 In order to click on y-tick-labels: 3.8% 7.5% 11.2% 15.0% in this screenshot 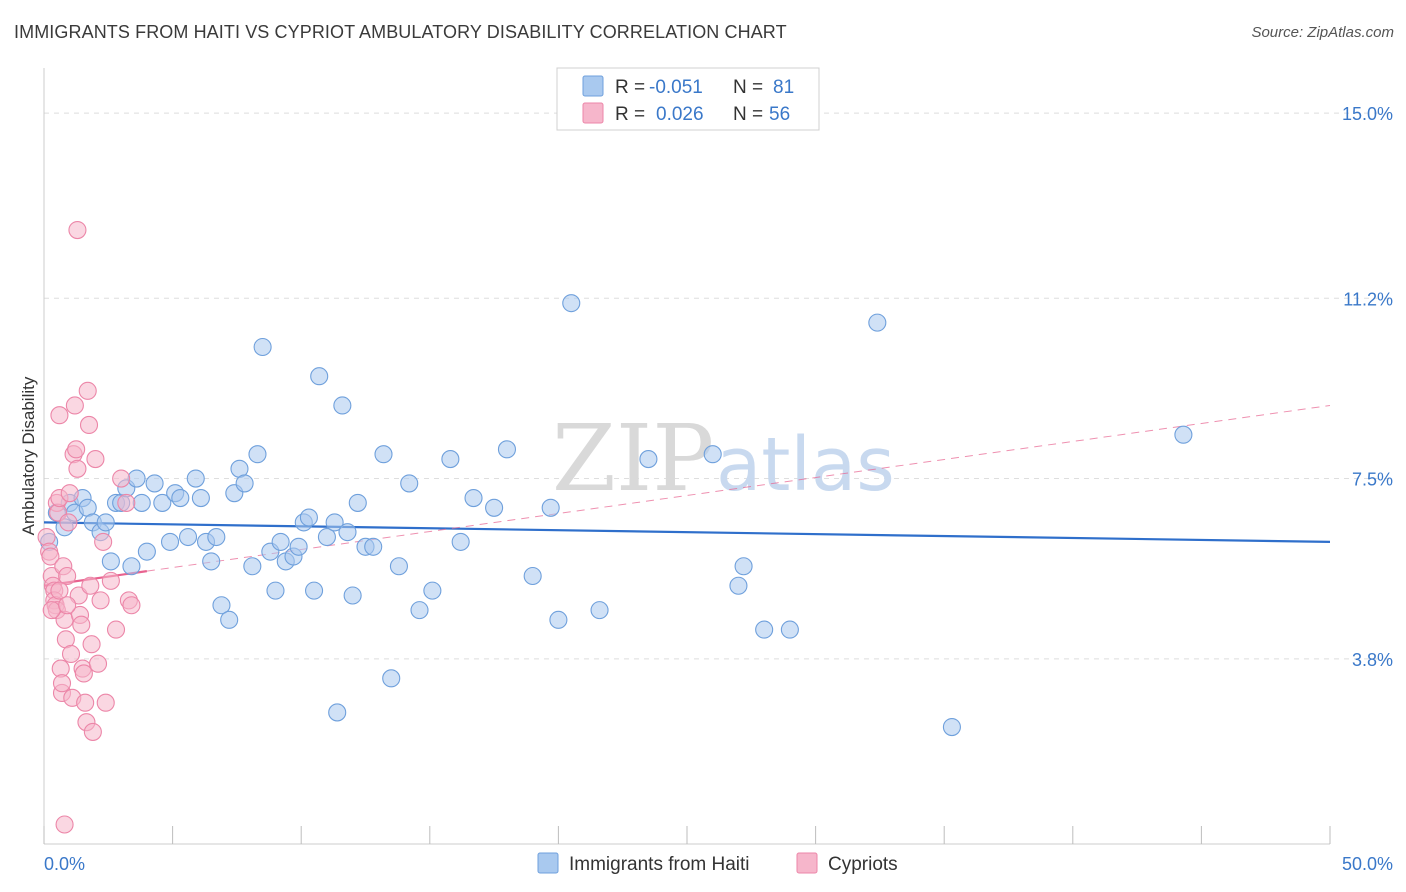, I will do `click(1367, 387)`.